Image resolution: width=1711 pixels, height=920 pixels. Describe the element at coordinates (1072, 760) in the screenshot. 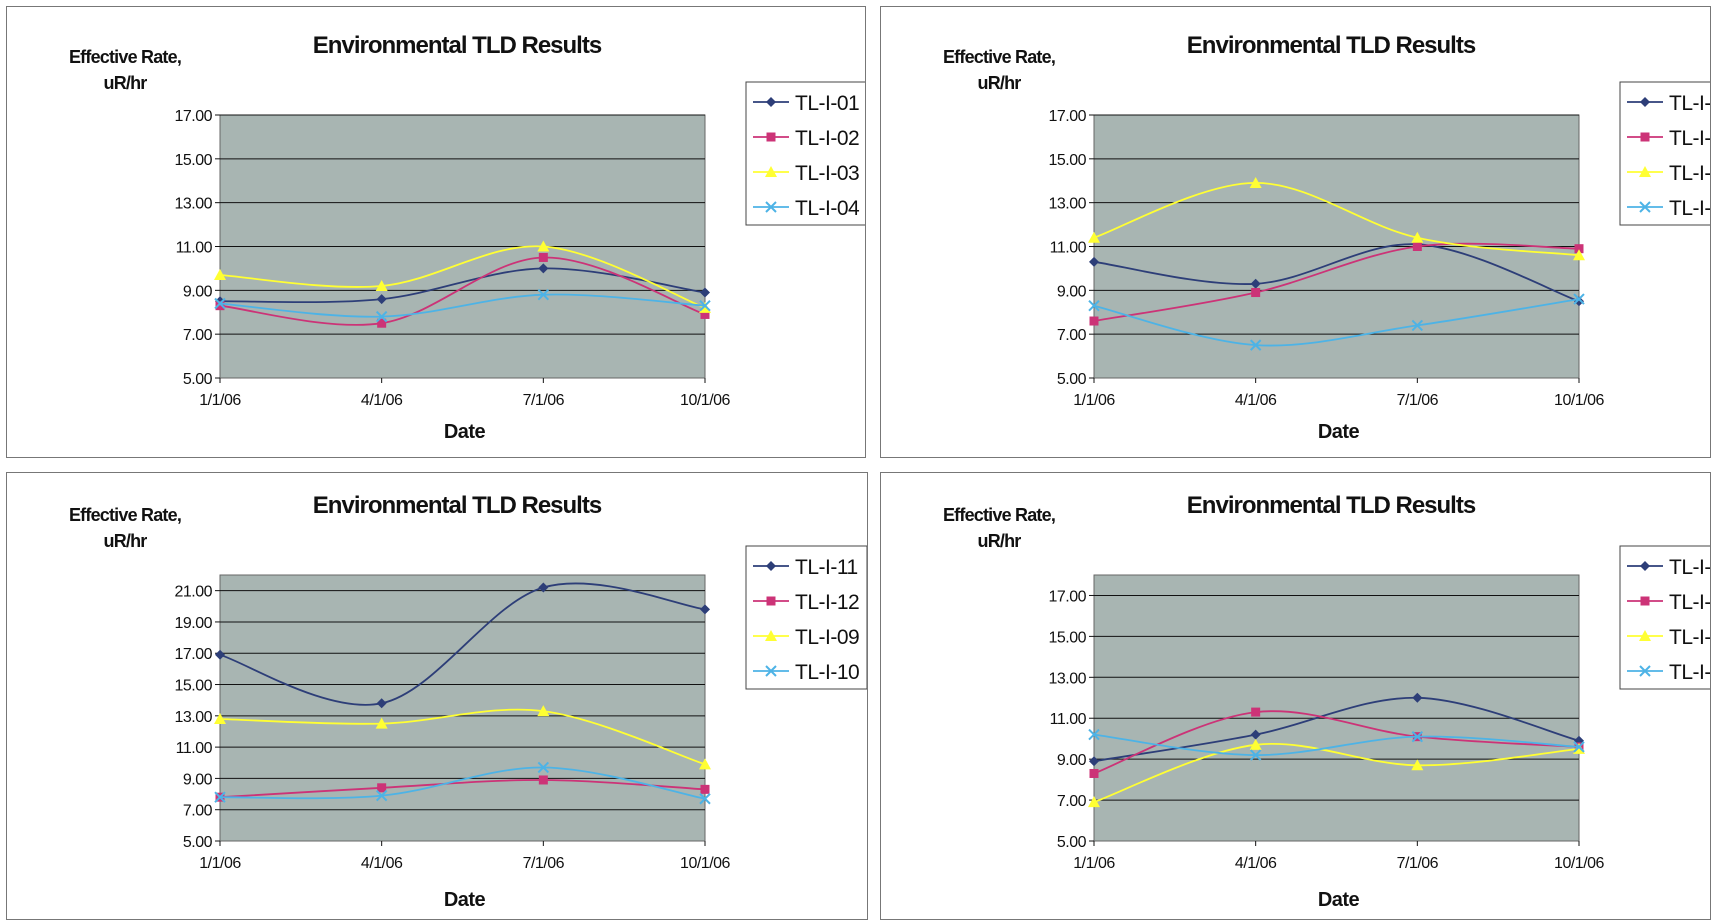

I see `y-tick-label: 9.00` at that location.